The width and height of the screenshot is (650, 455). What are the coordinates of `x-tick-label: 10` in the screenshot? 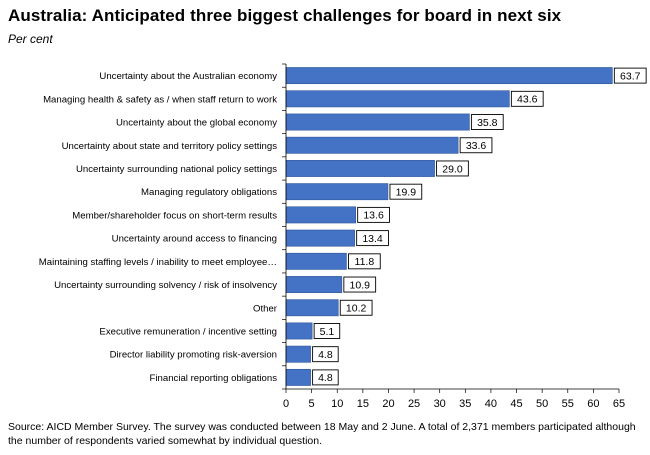 It's located at (337, 404).